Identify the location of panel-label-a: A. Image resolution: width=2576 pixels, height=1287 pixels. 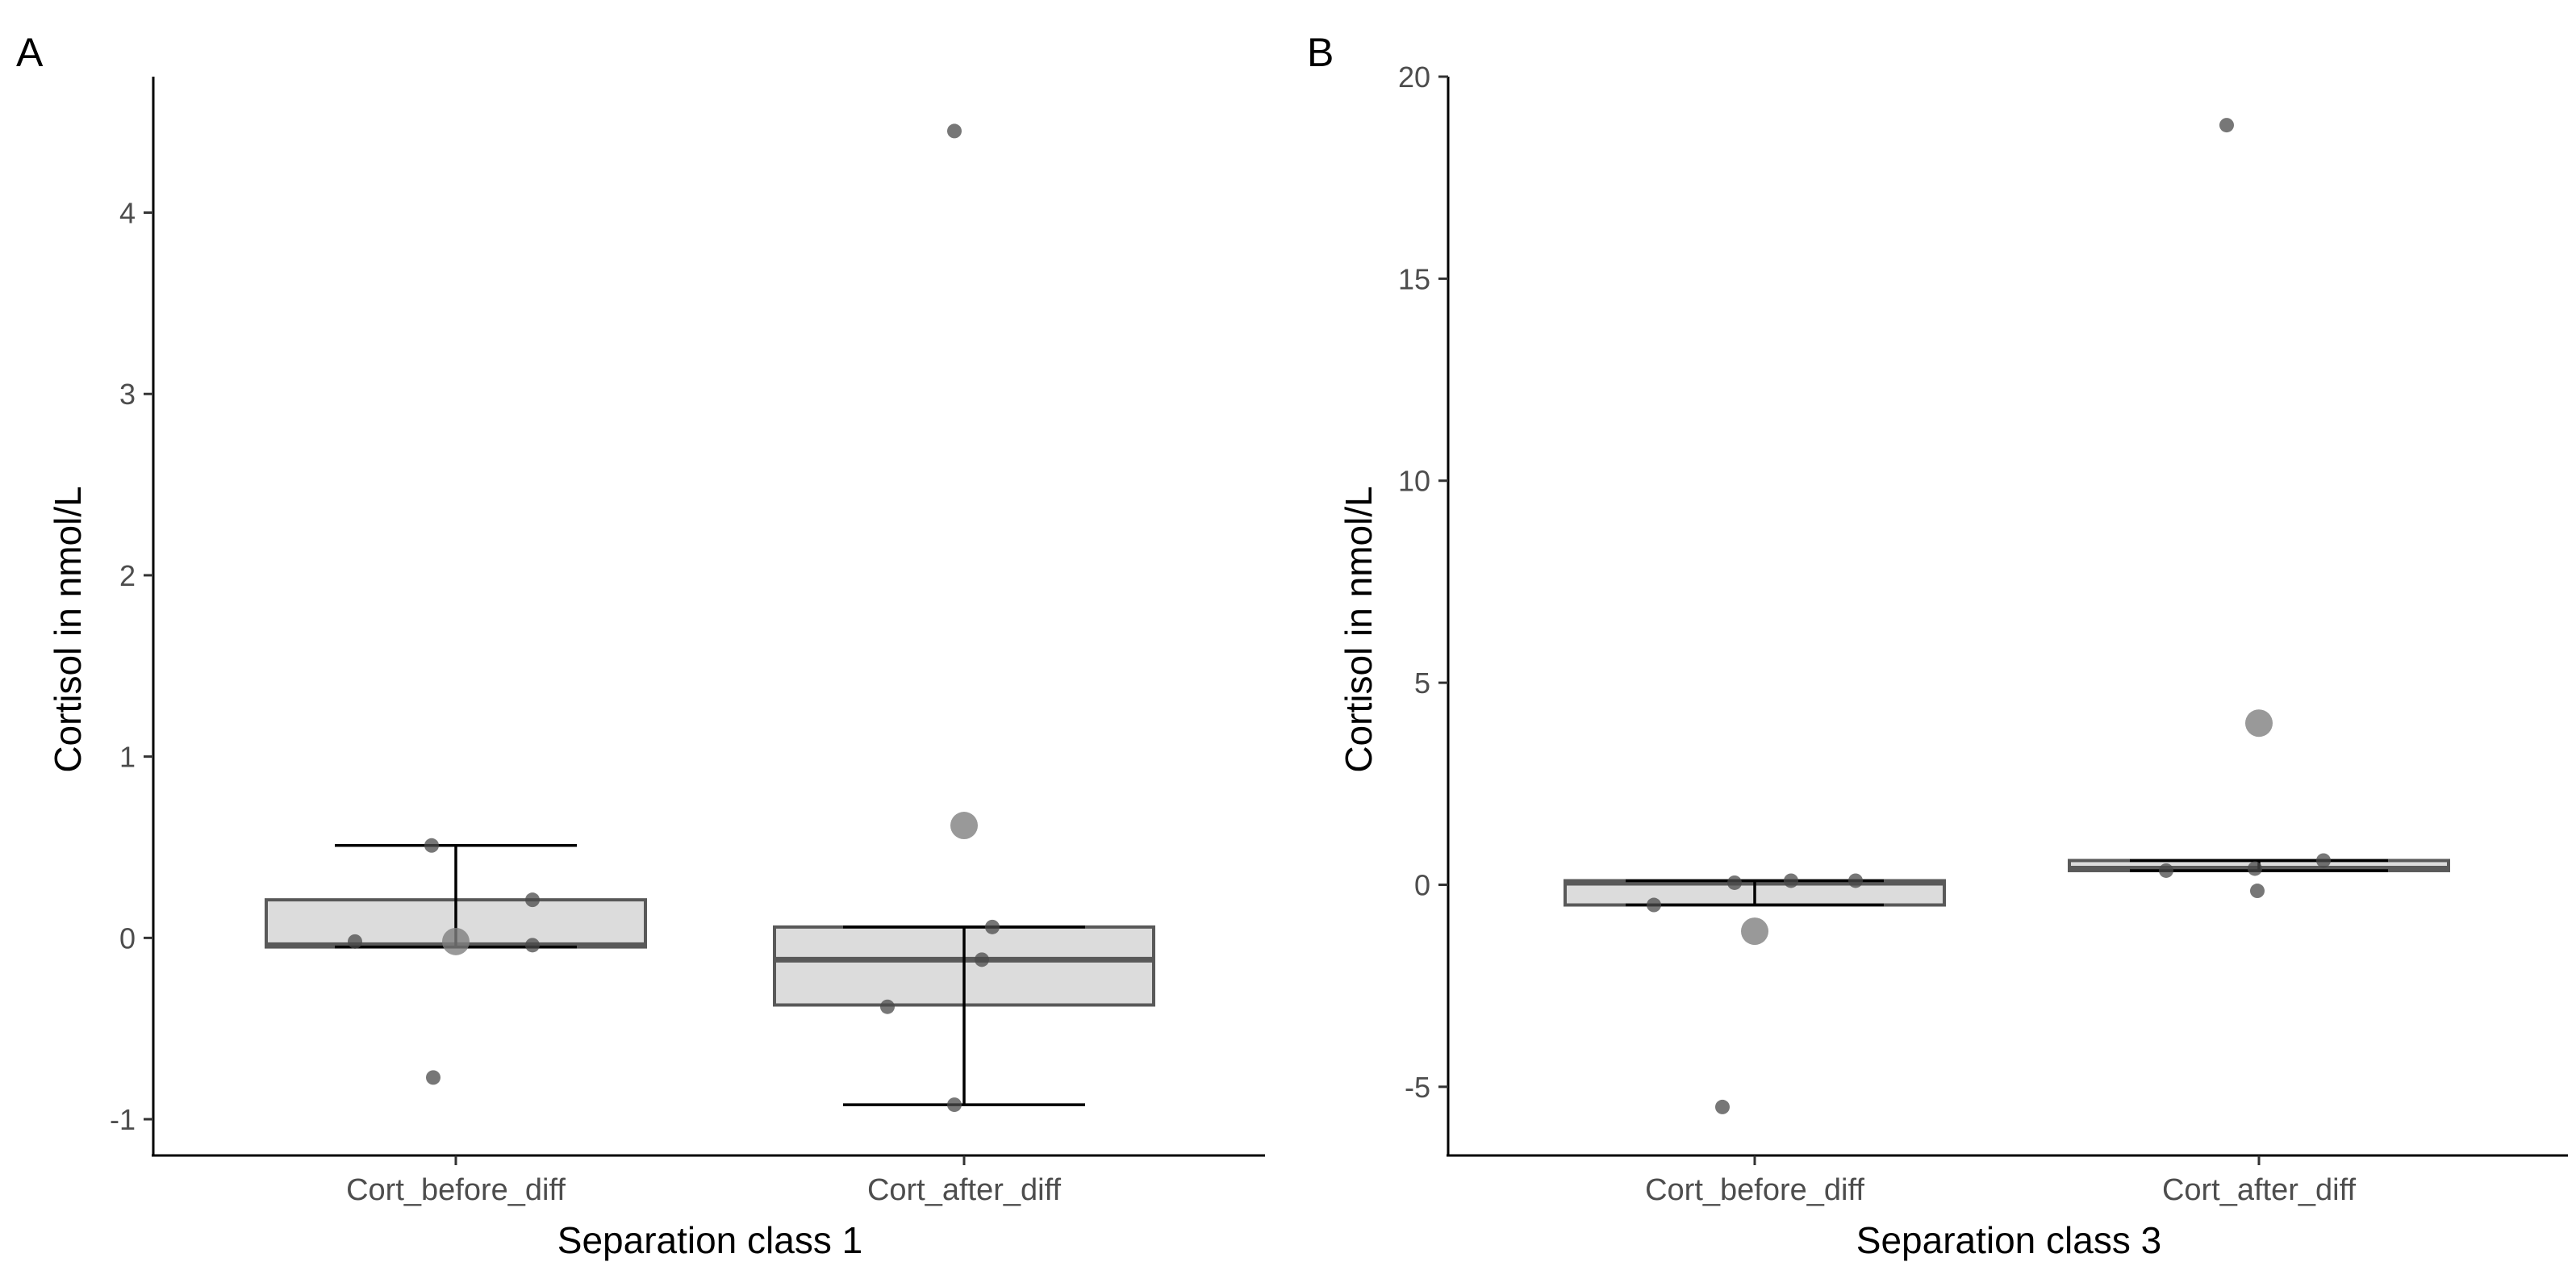
(30, 52).